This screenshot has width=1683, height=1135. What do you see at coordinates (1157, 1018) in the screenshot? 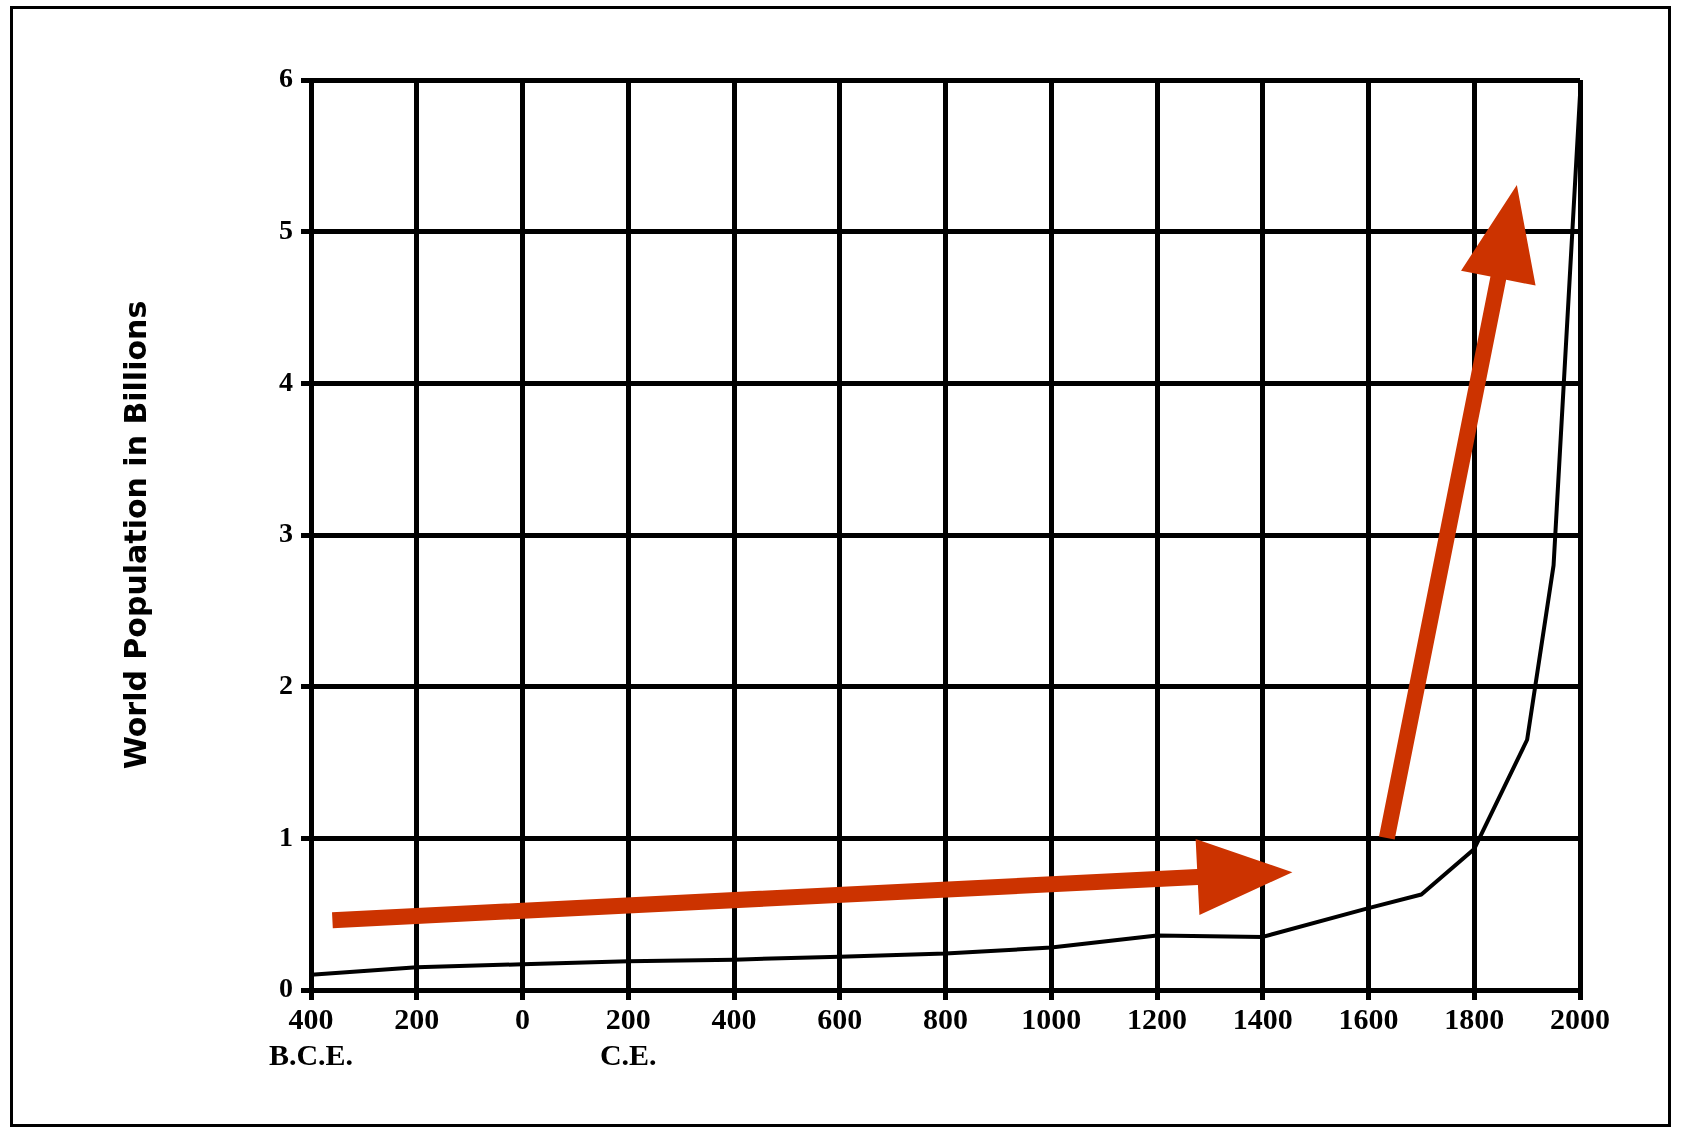
I see `x-tick-label: 1200` at bounding box center [1157, 1018].